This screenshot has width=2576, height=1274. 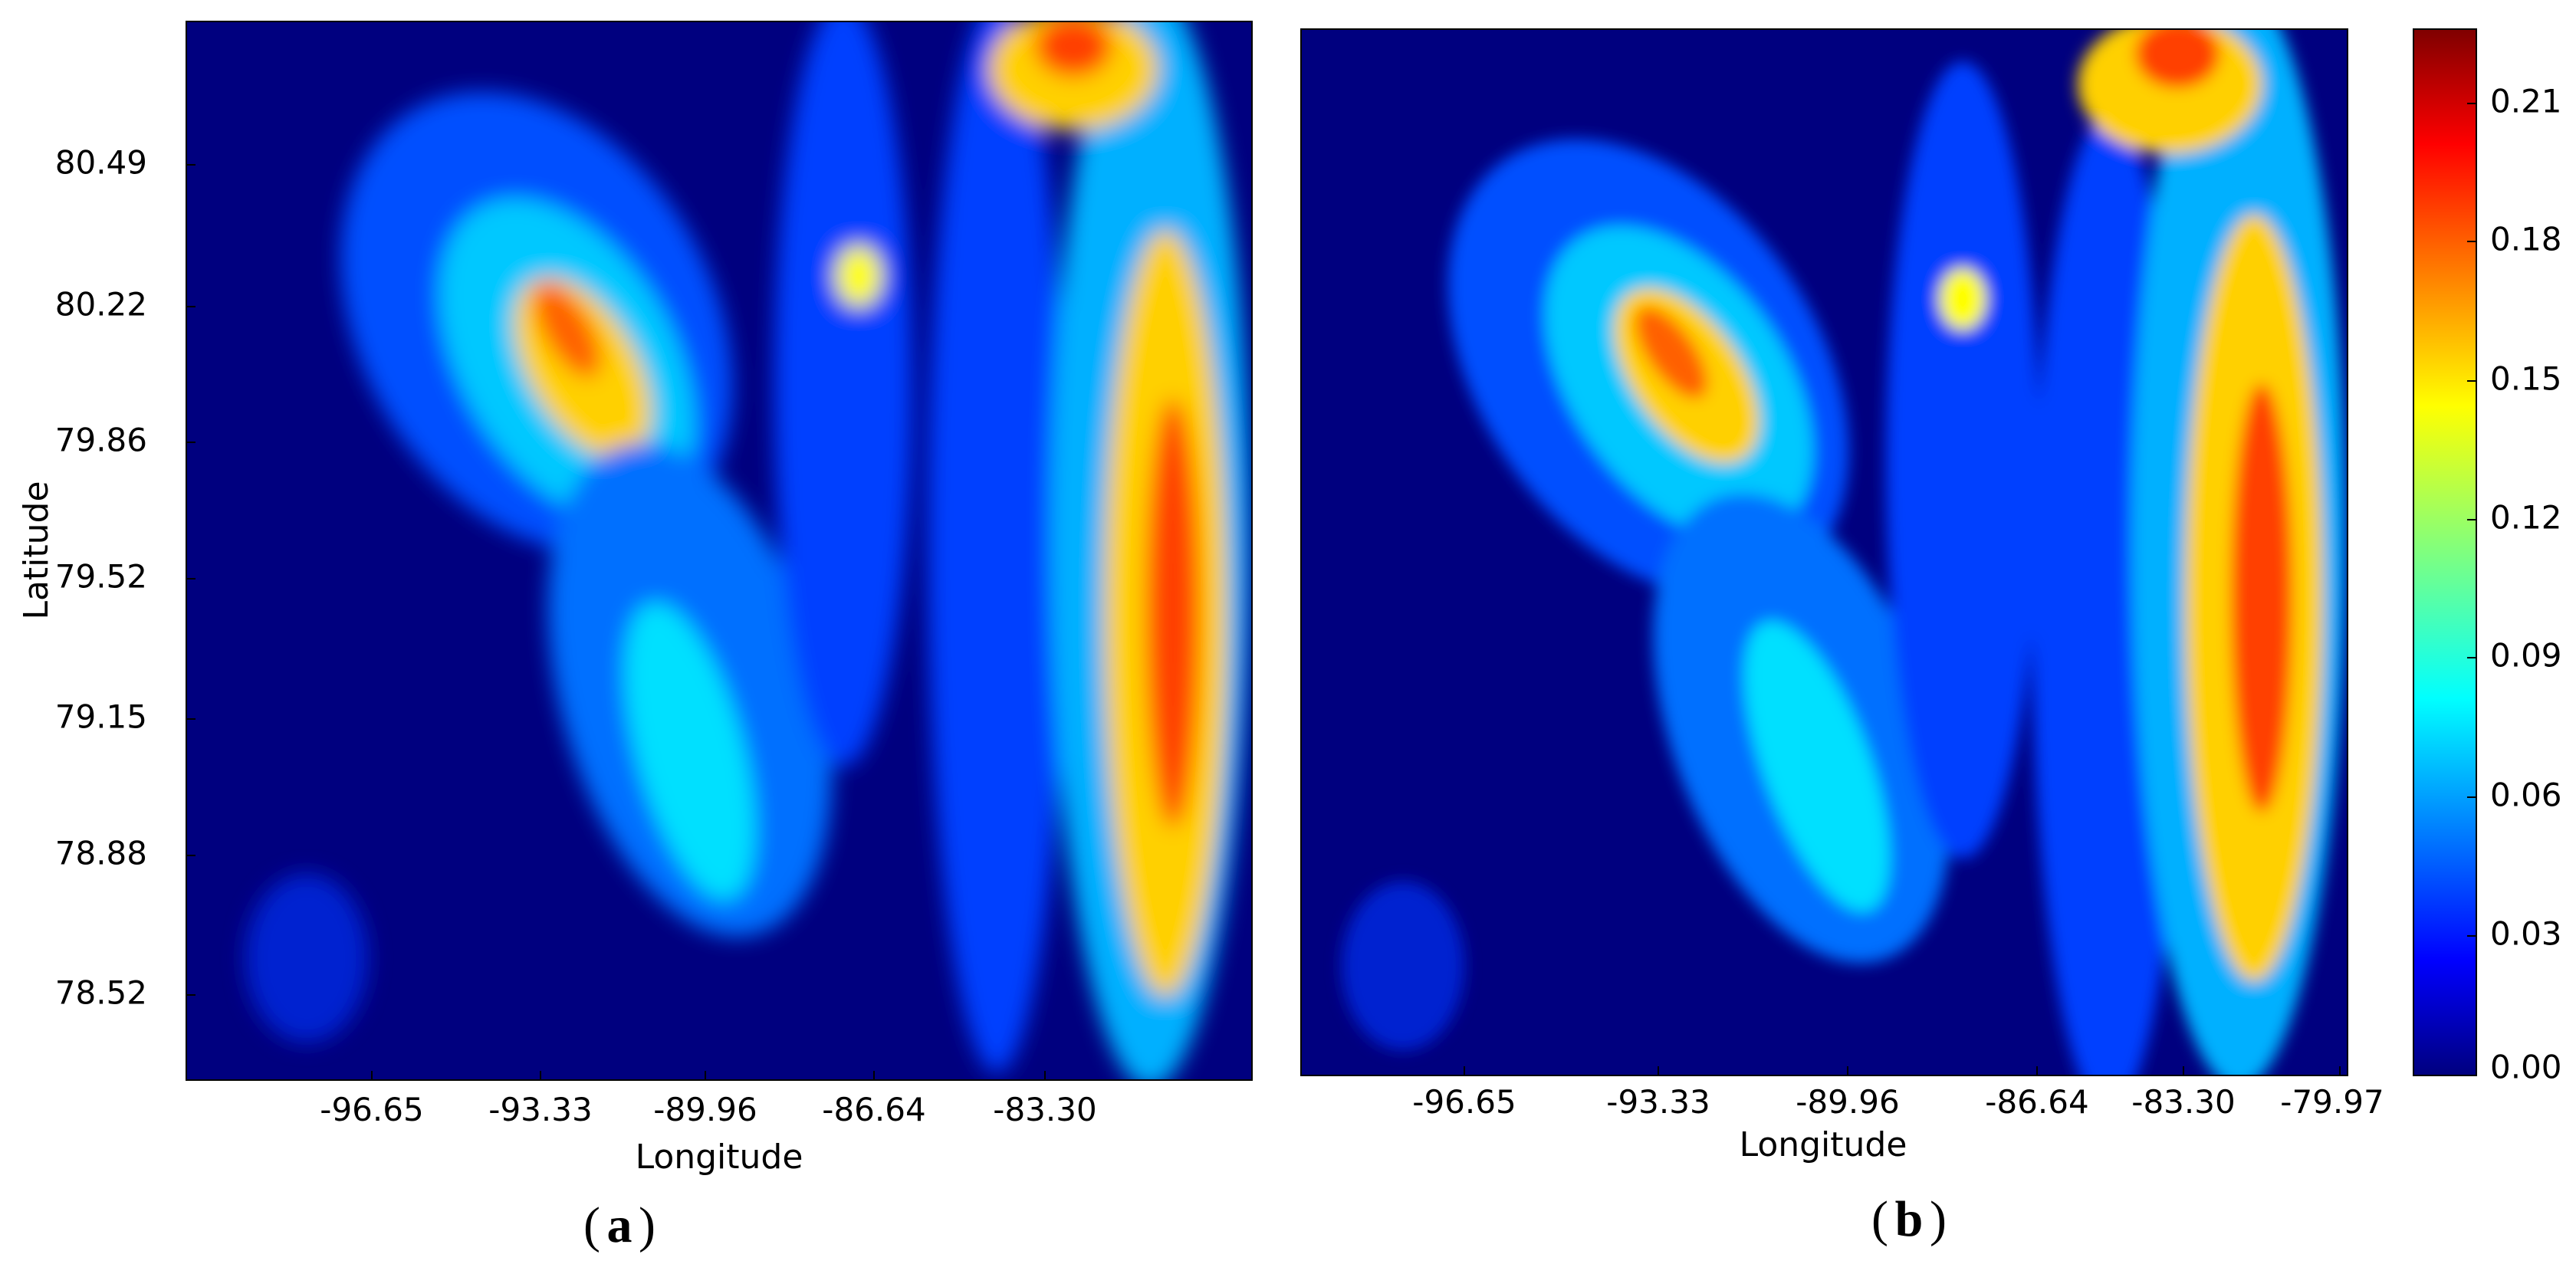 What do you see at coordinates (2526, 1067) in the screenshot?
I see `colorbar-tick-label: 0.00` at bounding box center [2526, 1067].